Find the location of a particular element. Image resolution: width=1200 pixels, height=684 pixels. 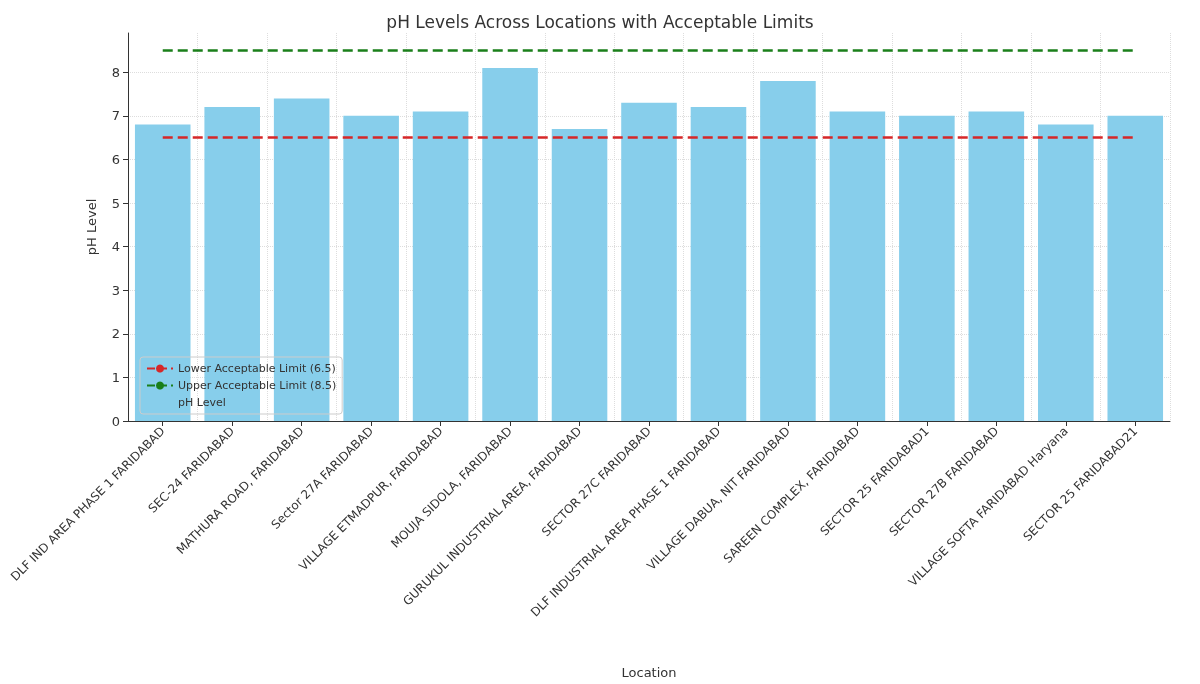

y-tick-label: 3 is located at coordinates (115, 290).